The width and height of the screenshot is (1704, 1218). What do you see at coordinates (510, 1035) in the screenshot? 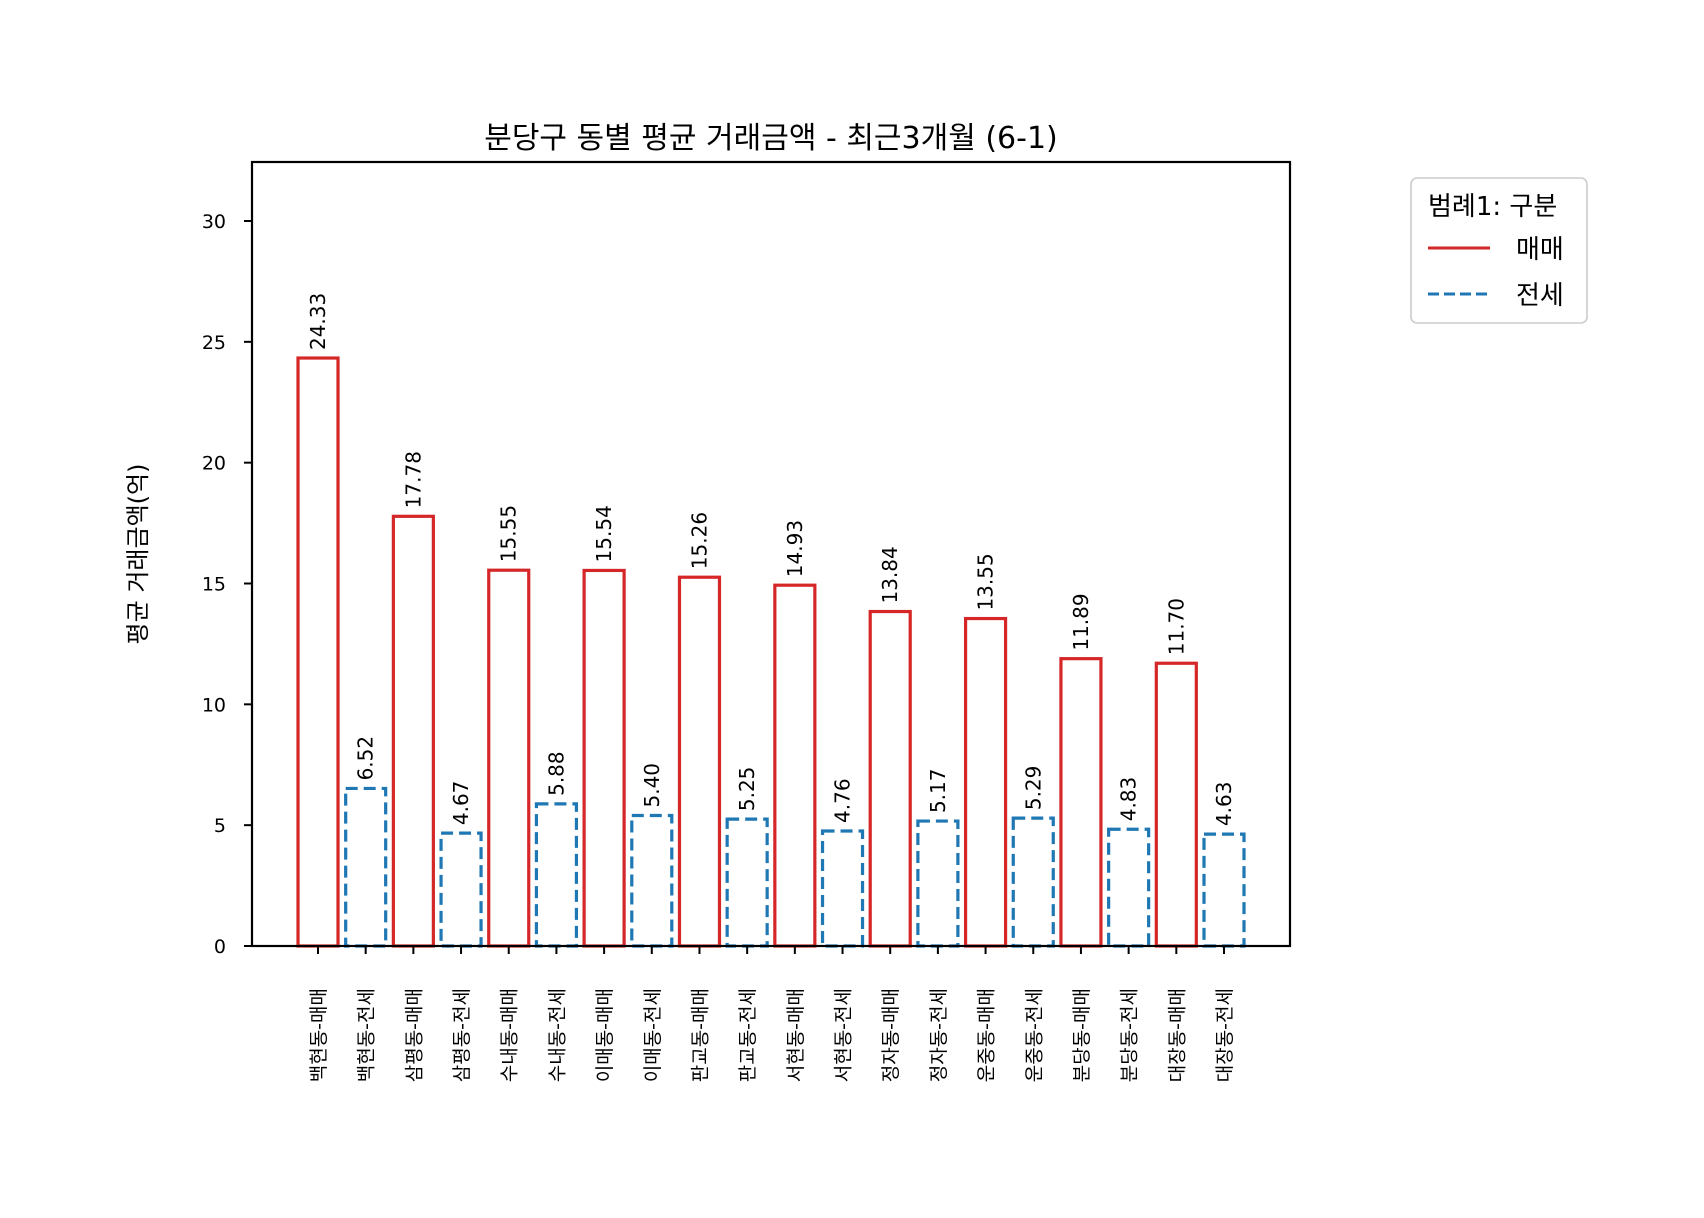
I see `x-tick-label: 수내동-매매` at bounding box center [510, 1035].